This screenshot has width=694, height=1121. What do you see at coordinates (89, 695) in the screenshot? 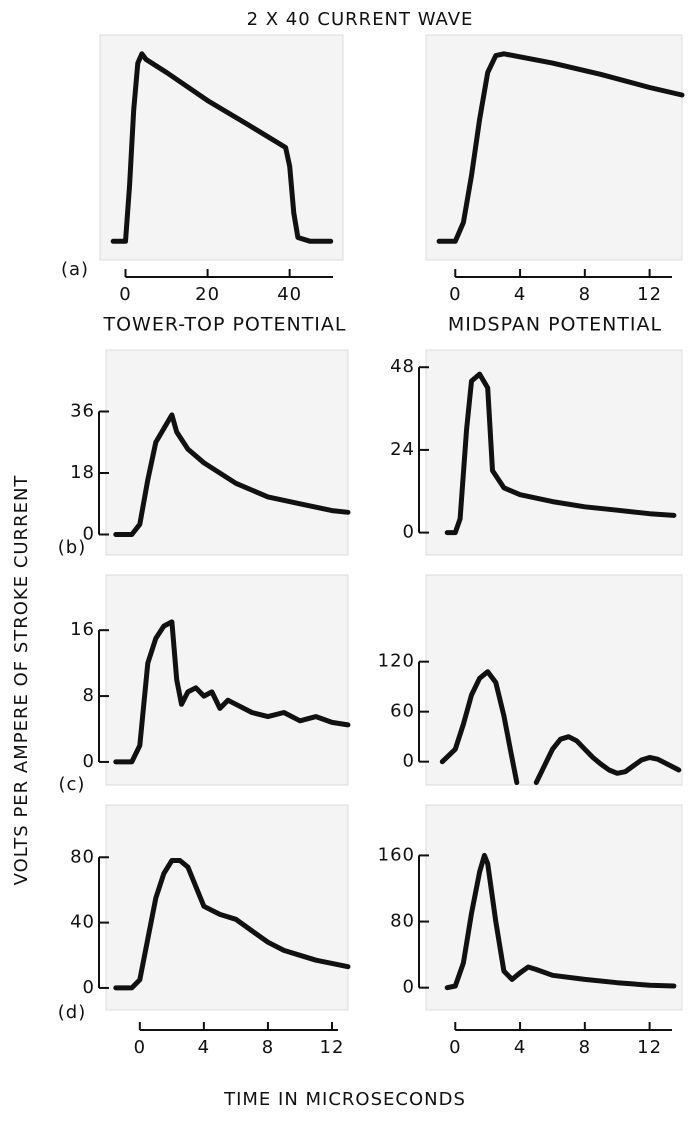
I see `y-tick-label: 8` at bounding box center [89, 695].